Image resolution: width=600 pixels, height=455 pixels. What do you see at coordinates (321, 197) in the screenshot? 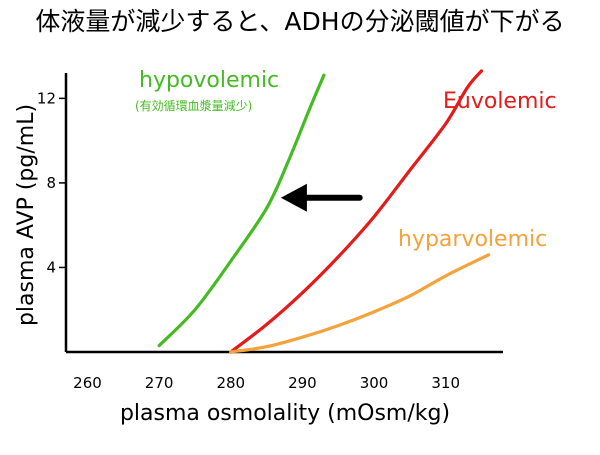
I see `annotations` at bounding box center [321, 197].